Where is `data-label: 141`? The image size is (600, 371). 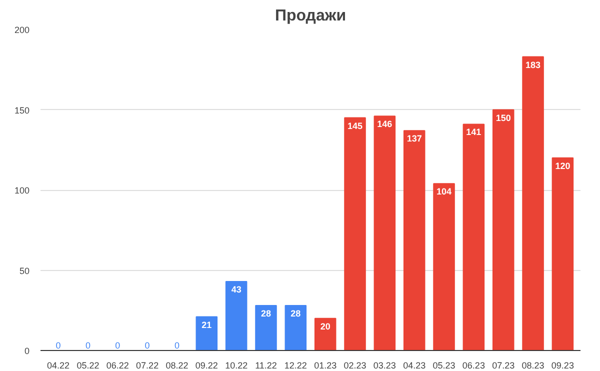 data-label: 141 is located at coordinates (474, 132).